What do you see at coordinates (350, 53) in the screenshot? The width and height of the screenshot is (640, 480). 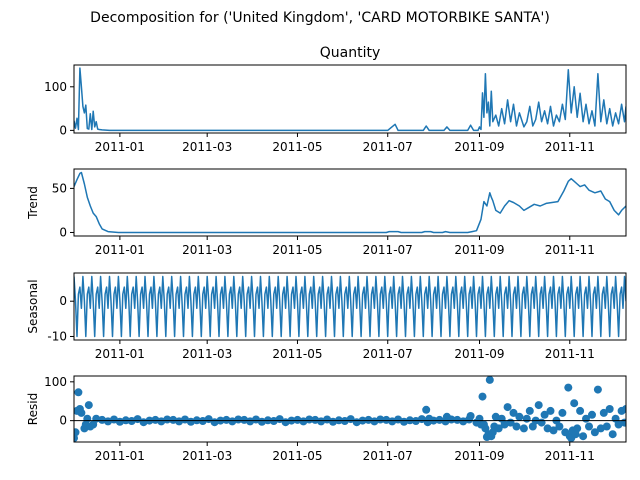 I see `panel-title: Quantity` at bounding box center [350, 53].